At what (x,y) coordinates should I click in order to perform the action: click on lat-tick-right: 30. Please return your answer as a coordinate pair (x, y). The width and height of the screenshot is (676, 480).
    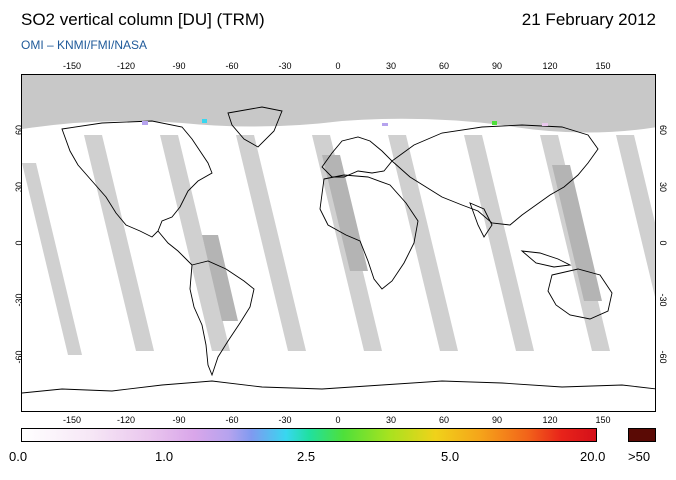
    Looking at the image, I should click on (663, 186).